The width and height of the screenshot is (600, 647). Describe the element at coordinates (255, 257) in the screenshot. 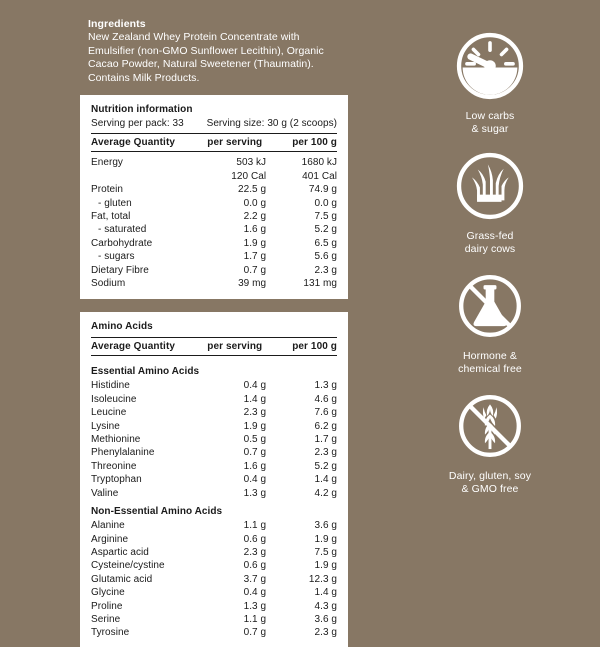

I see `row-per-serving: 1.7 g` at that location.